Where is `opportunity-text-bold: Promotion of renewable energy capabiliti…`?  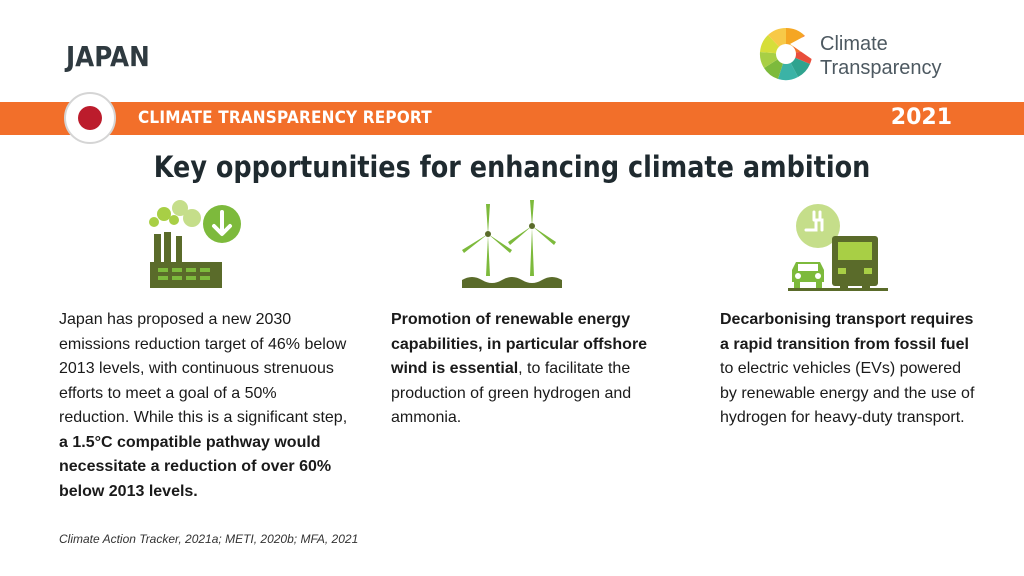 opportunity-text-bold: Promotion of renewable energy capabiliti… is located at coordinates (519, 344).